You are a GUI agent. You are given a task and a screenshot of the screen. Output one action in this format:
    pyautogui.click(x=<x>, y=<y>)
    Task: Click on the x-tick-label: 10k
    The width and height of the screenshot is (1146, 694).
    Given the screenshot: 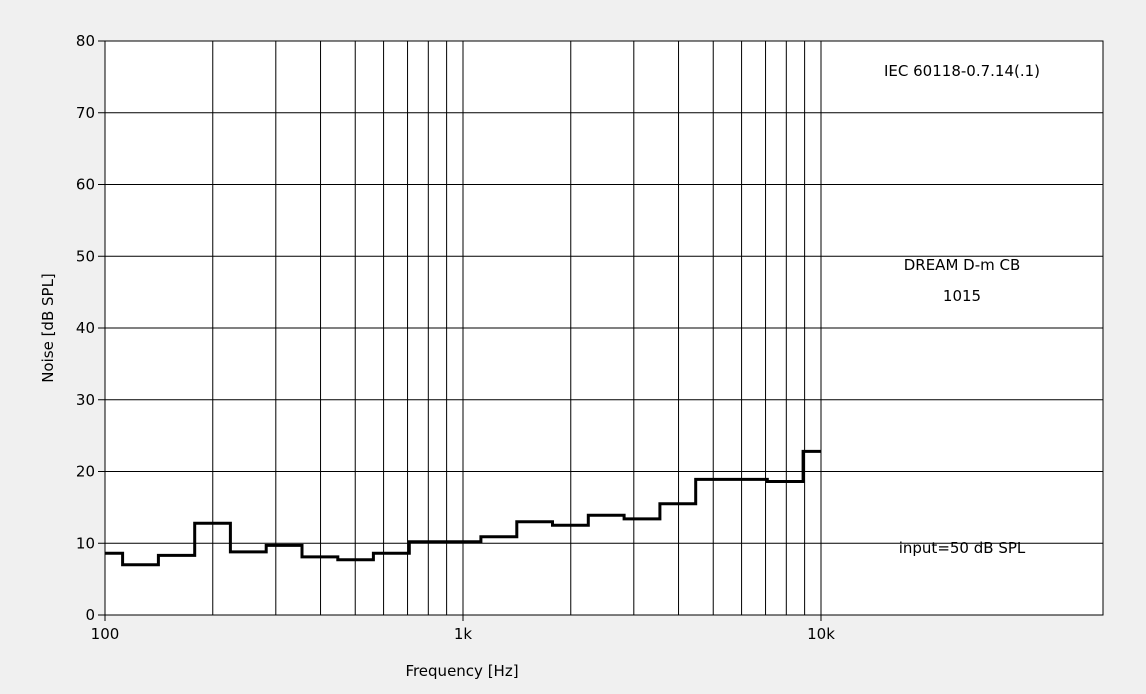 What is the action you would take?
    pyautogui.click(x=821, y=634)
    